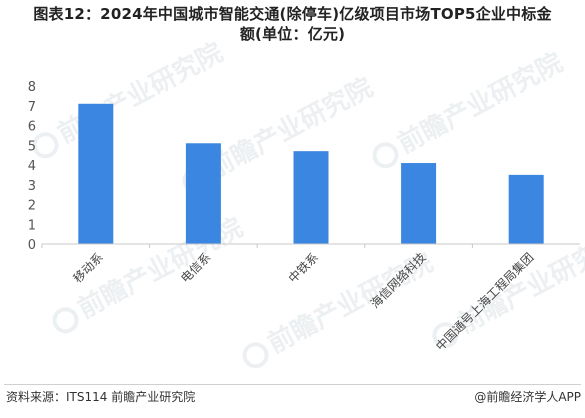 This screenshot has width=585, height=418. Describe the element at coordinates (303, 268) in the screenshot. I see `x-tick-label: 中铁系` at that location.